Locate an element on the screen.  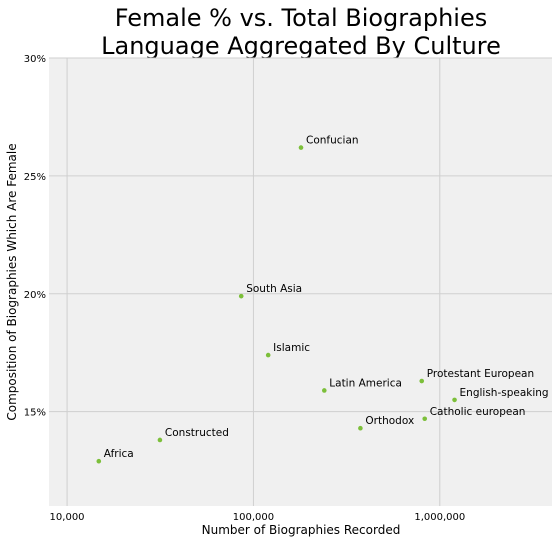
point-label: Confucian is located at coordinates (332, 141).